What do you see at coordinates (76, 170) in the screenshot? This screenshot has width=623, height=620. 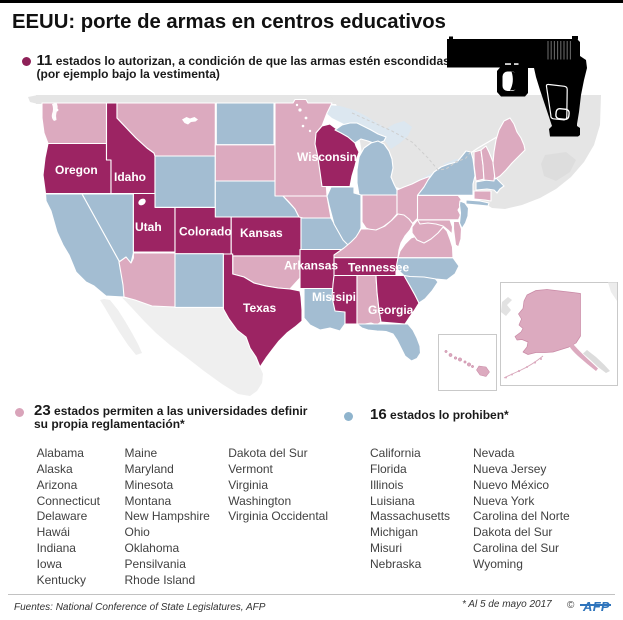 I see `svg-text: Oregon` at bounding box center [76, 170].